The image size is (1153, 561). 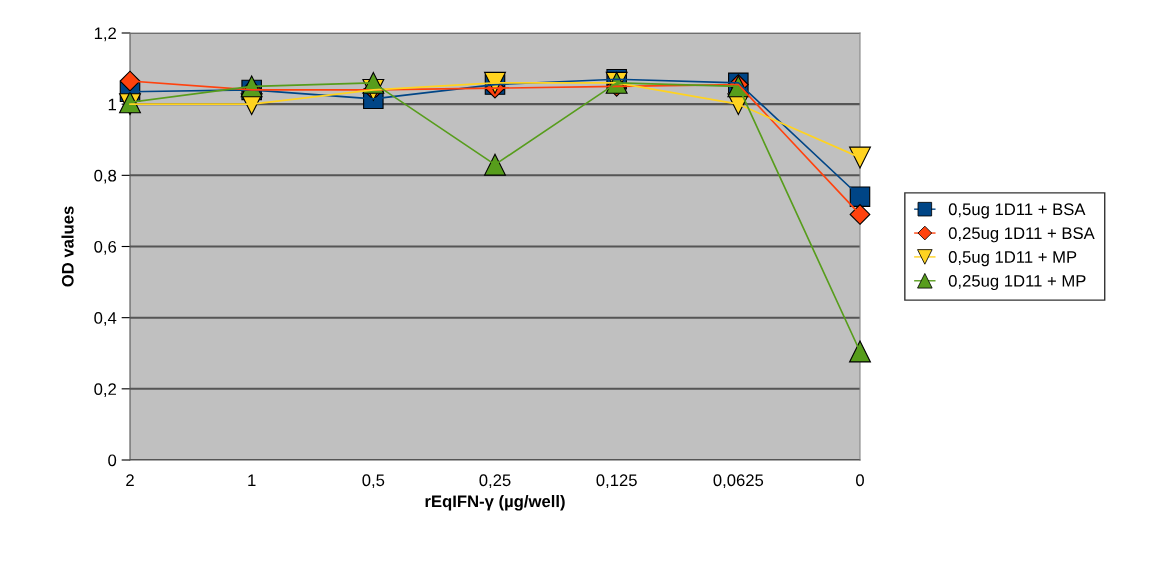 What do you see at coordinates (67, 246) in the screenshot?
I see `y-axis-title: OD values` at bounding box center [67, 246].